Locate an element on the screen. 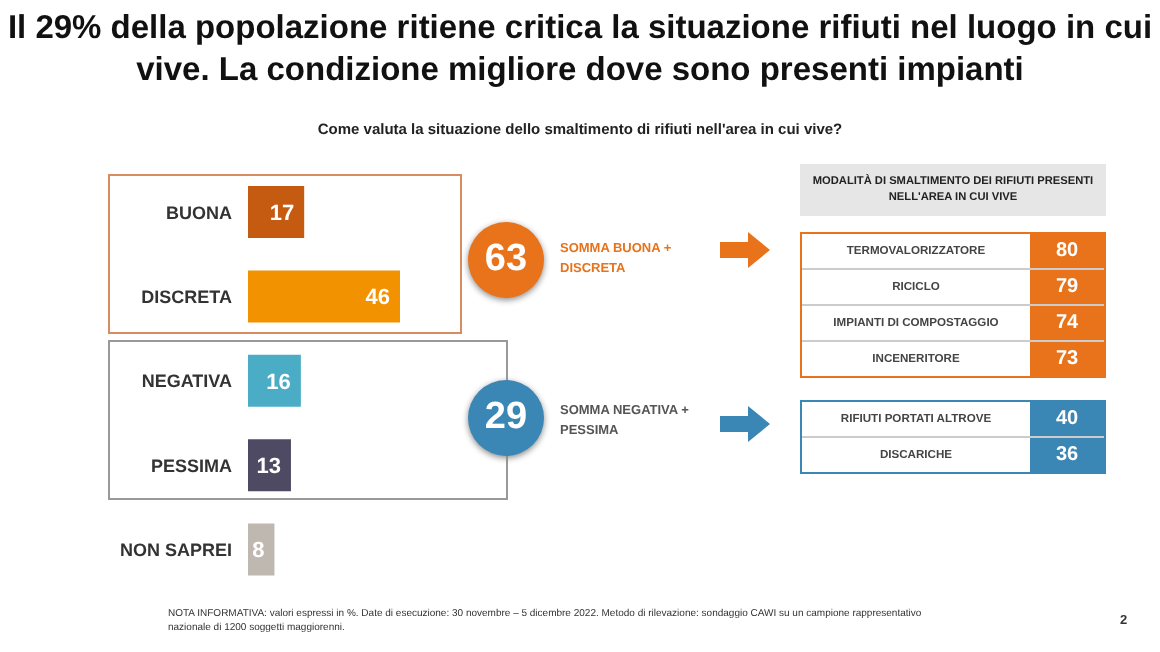 The height and width of the screenshot is (652, 1160). text: 63 is located at coordinates (506, 260).